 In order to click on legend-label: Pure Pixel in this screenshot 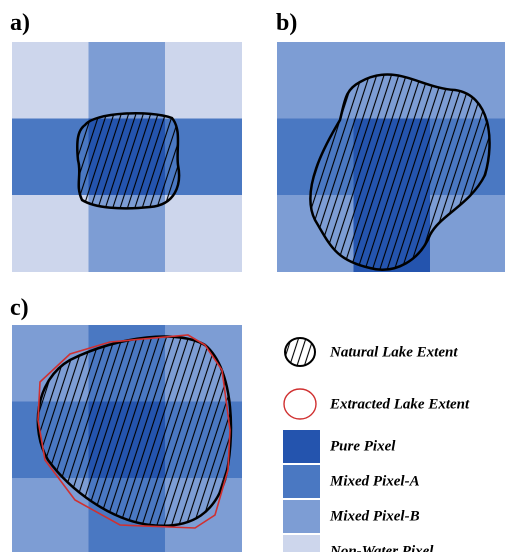, I will do `click(363, 446)`.